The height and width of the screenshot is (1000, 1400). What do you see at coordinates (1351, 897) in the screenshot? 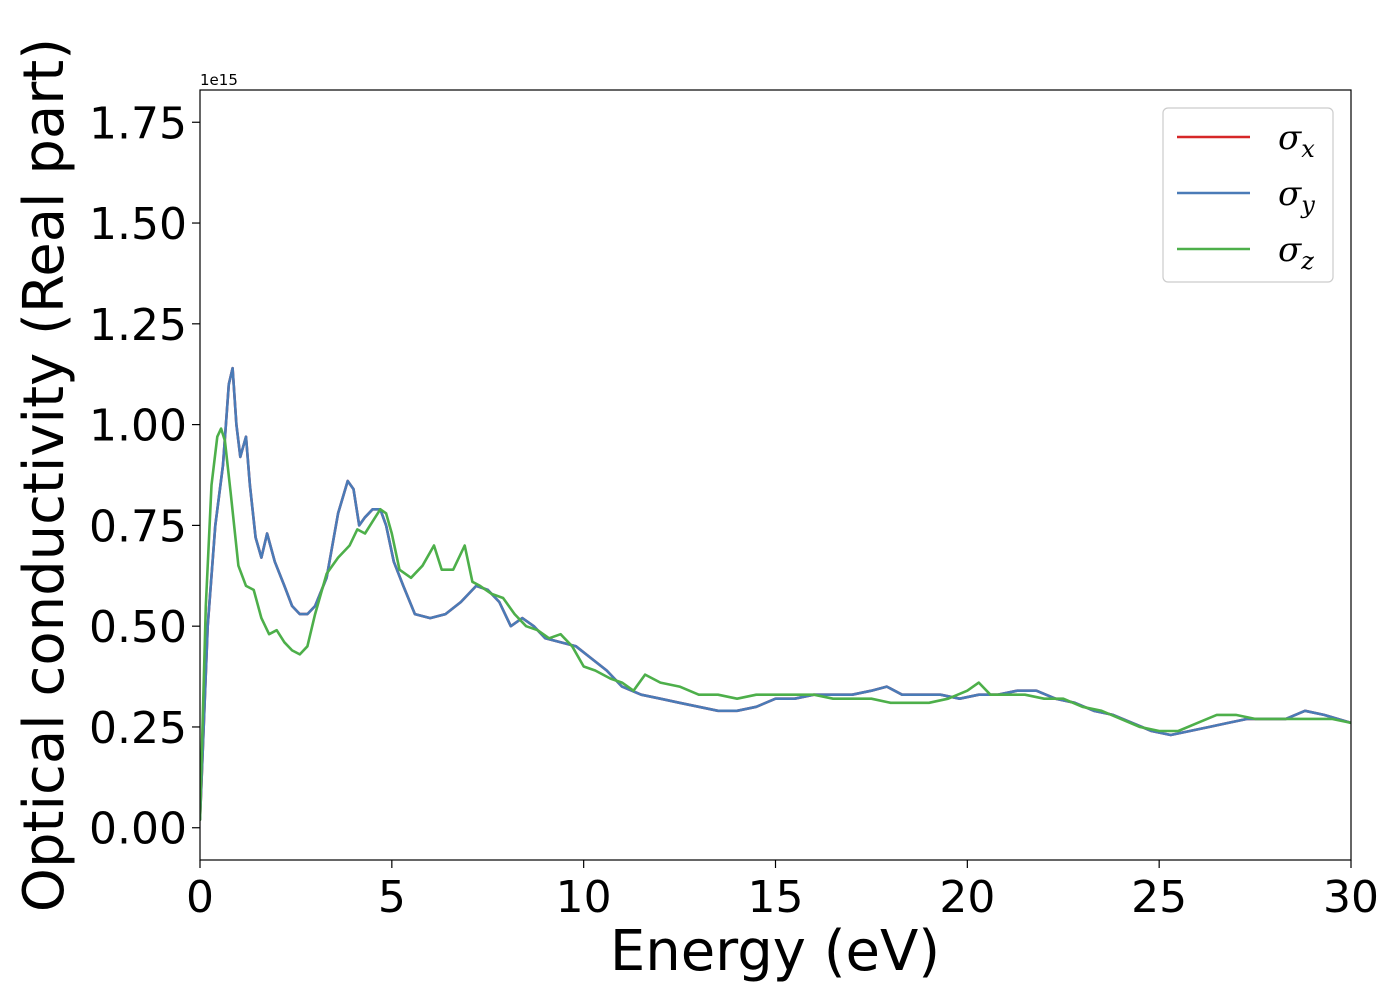
I see `x-tick-label: 30` at bounding box center [1351, 897].